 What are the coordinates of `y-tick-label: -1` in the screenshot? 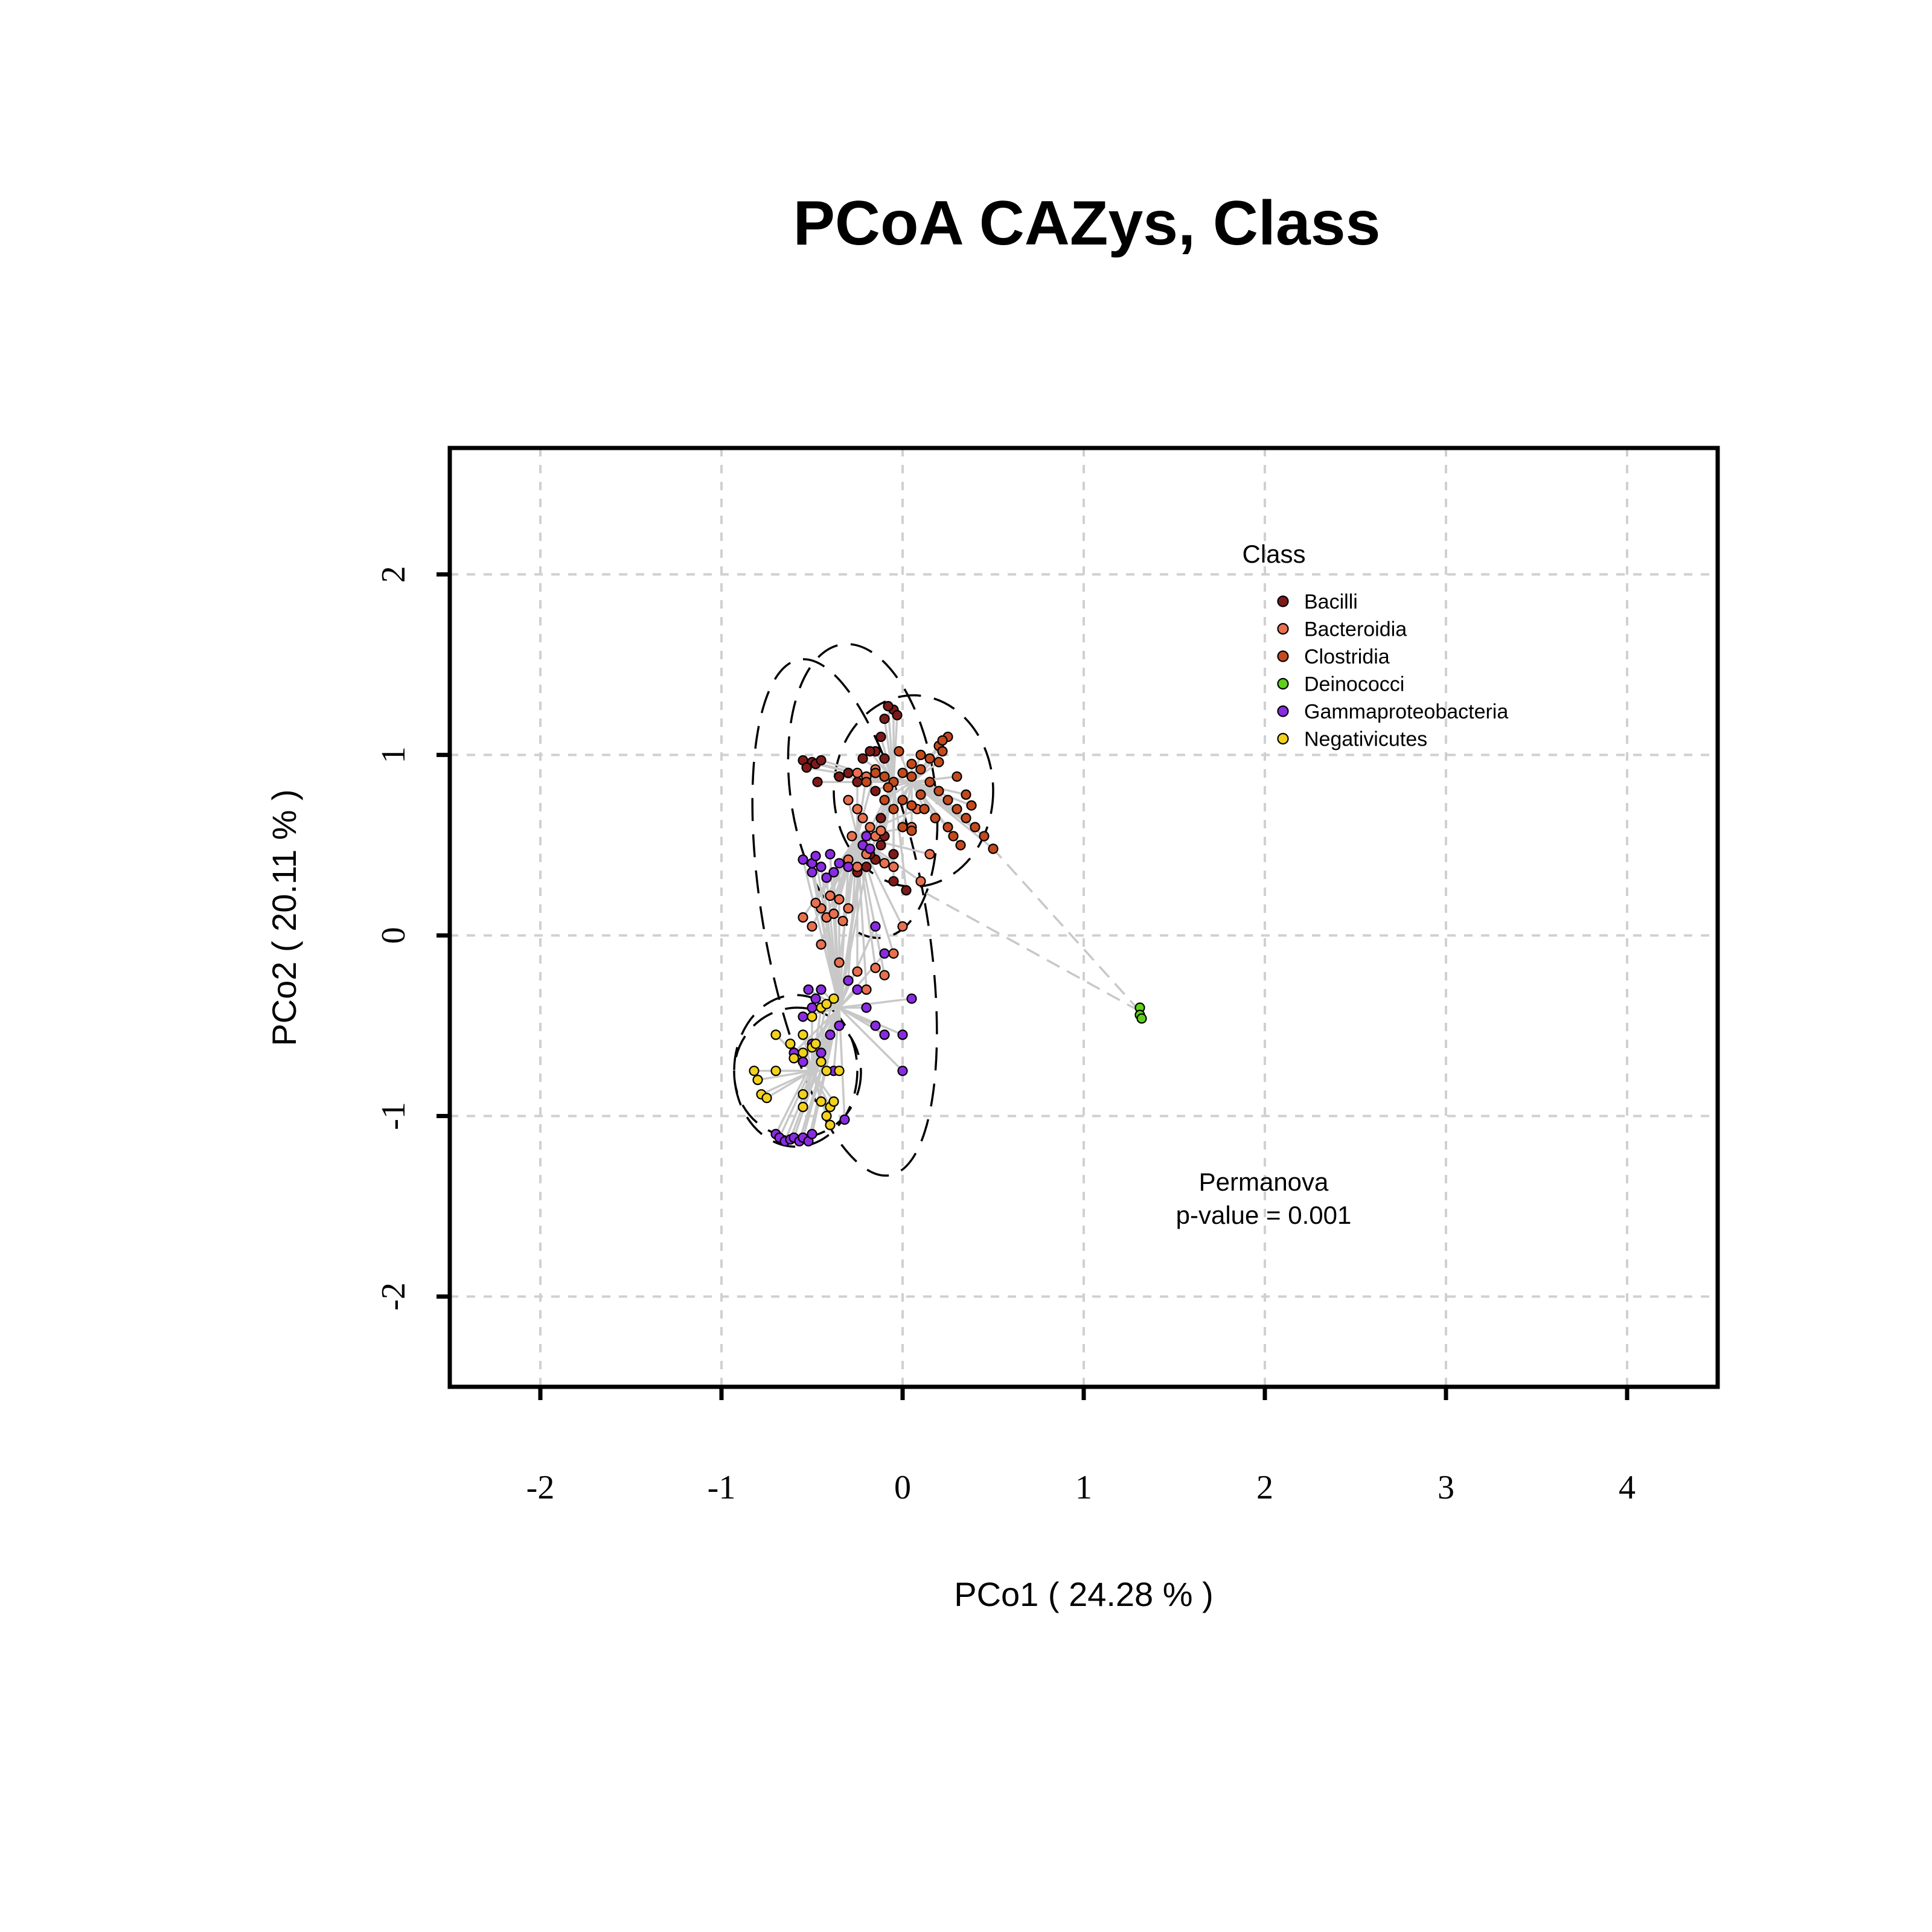 It's located at (393, 1116).